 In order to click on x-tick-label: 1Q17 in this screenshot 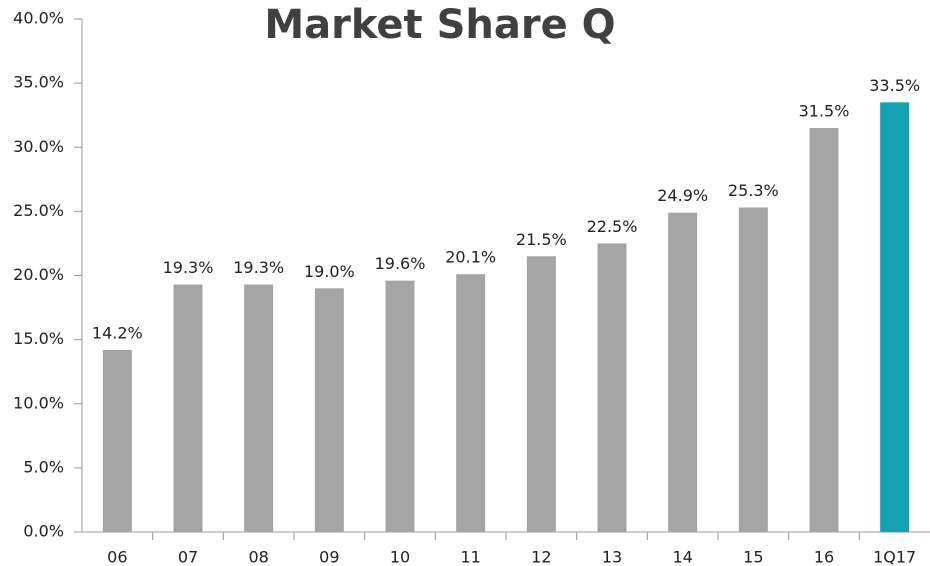, I will do `click(894, 557)`.